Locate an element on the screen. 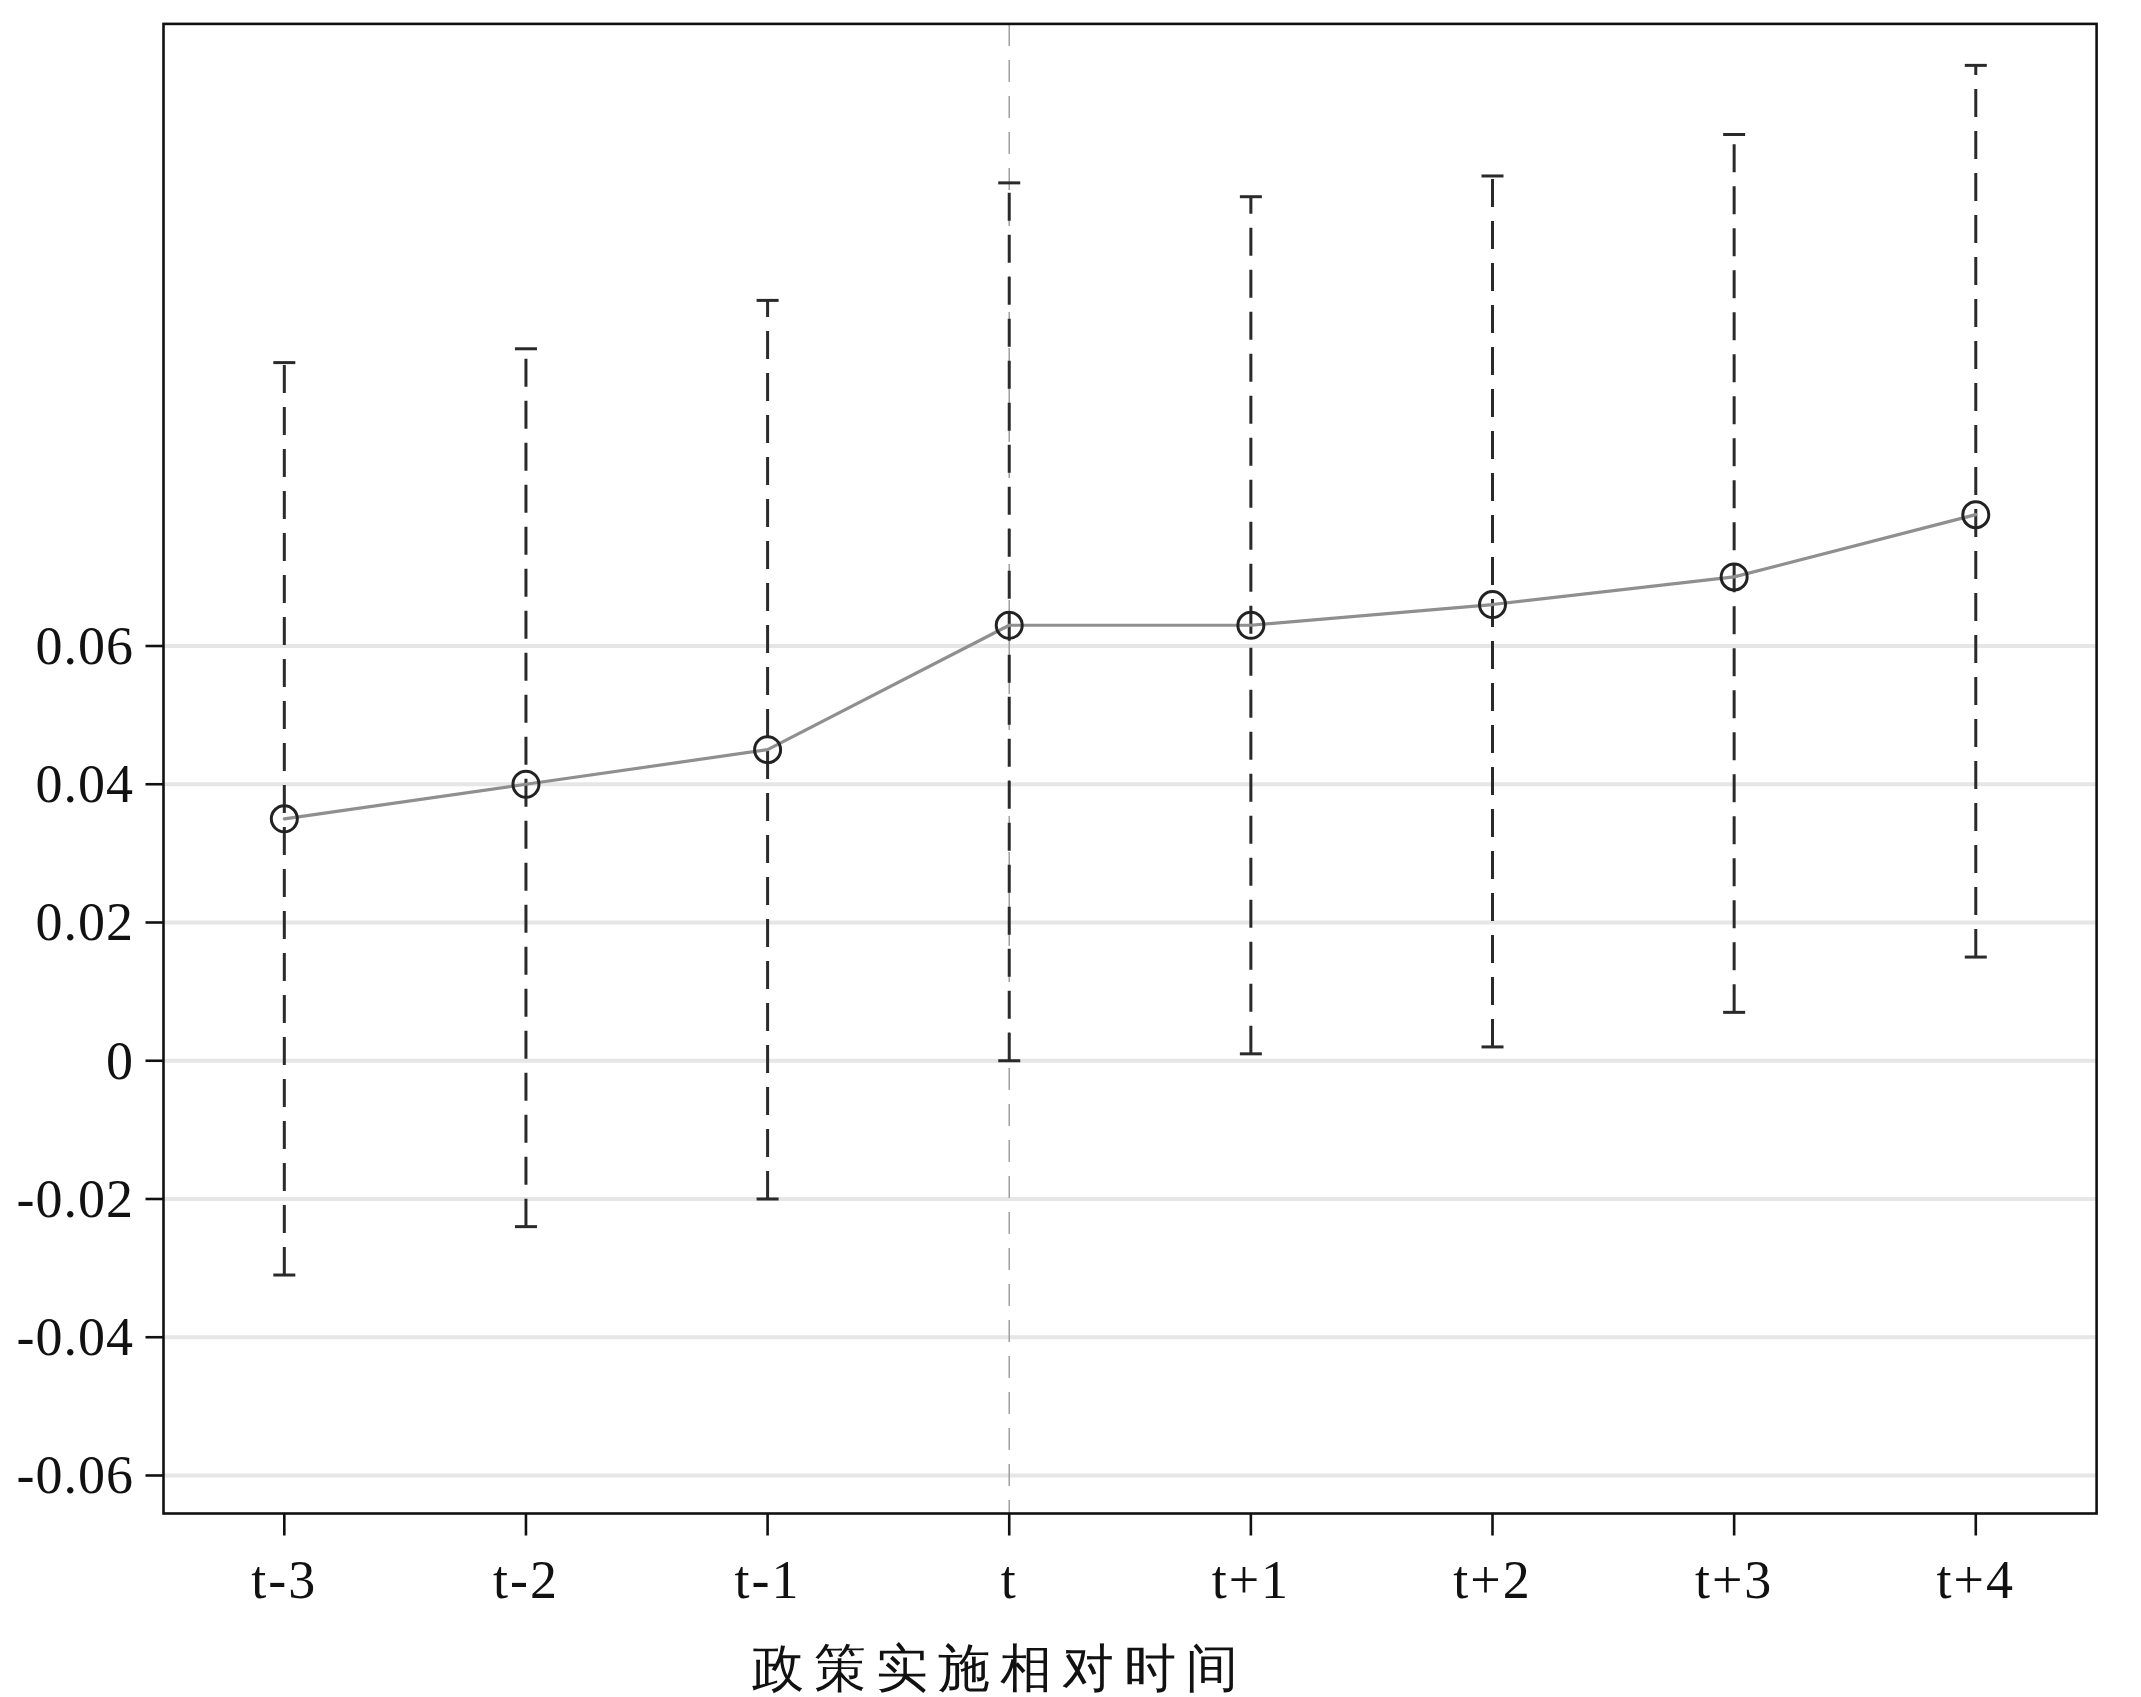 The image size is (2141, 1697). x-tick-label: t+4 is located at coordinates (1976, 1580).